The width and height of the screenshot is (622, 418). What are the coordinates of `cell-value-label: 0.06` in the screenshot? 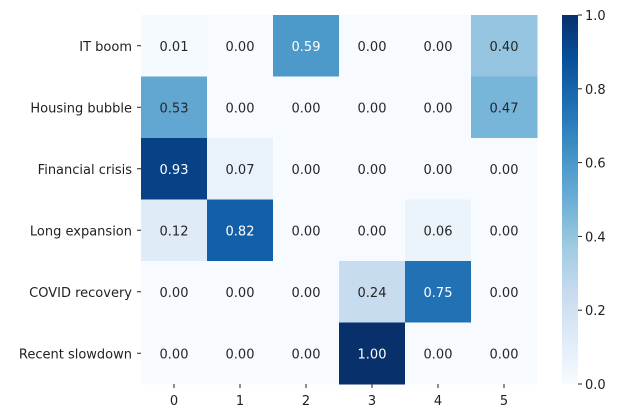 It's located at (438, 231).